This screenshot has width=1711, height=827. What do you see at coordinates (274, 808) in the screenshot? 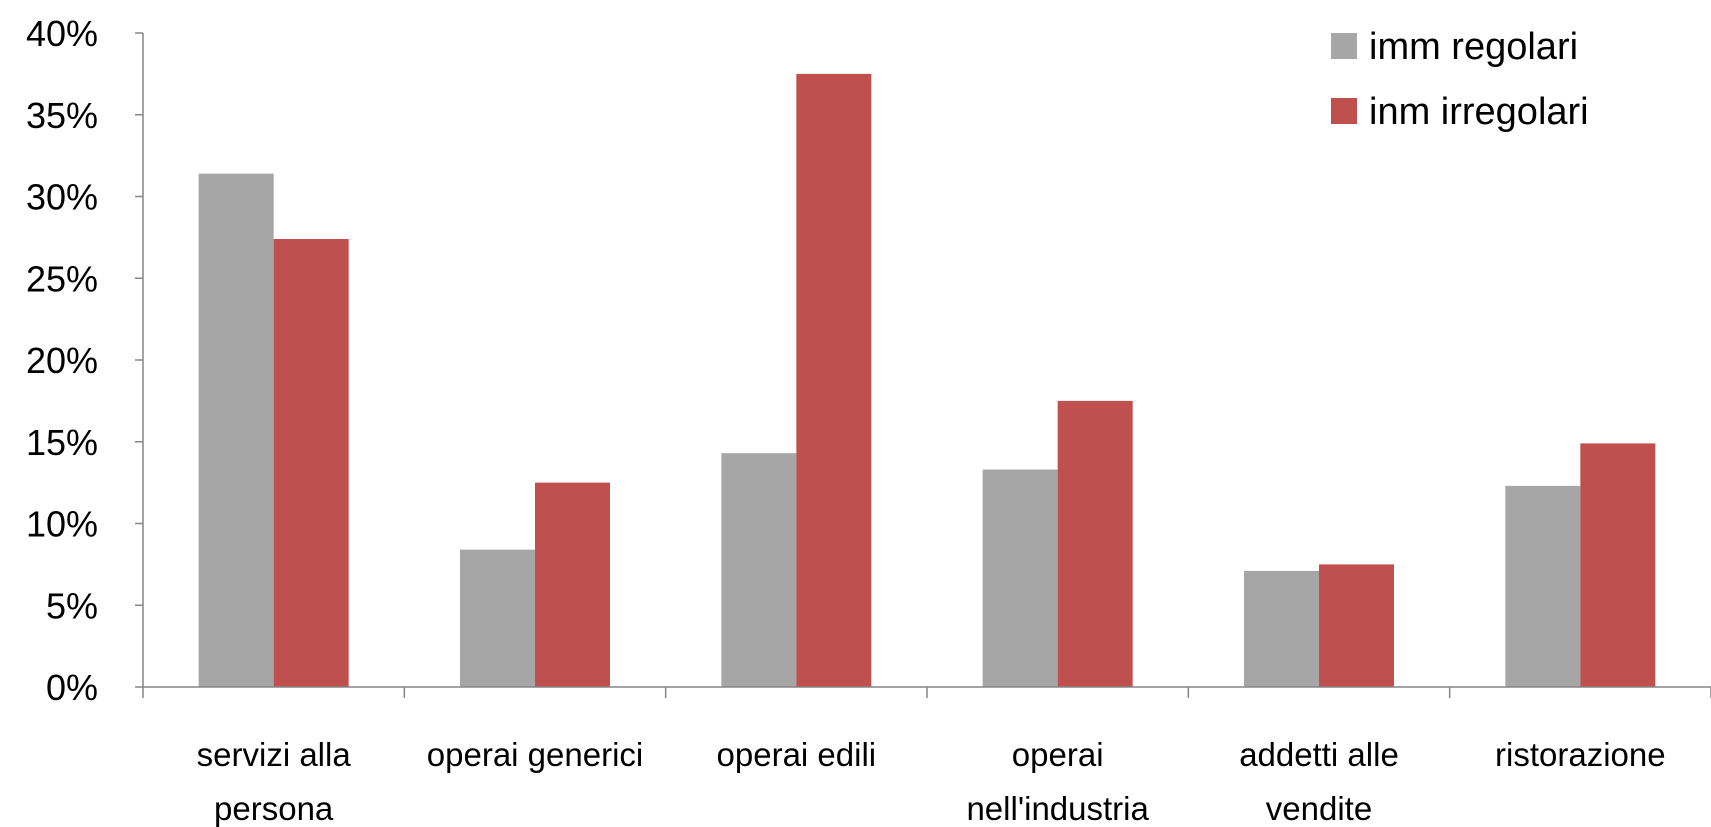
I see `x-category-label: persona` at bounding box center [274, 808].